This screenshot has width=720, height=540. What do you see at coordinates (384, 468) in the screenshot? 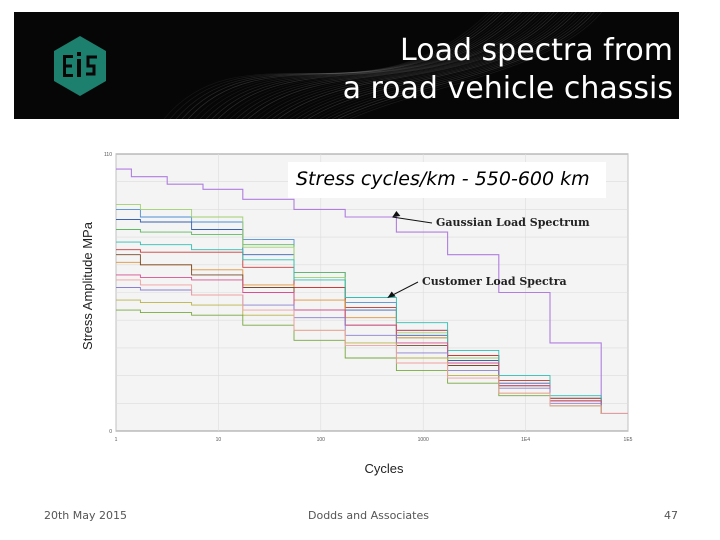
I see `x-axis-label: Cycles` at bounding box center [384, 468].